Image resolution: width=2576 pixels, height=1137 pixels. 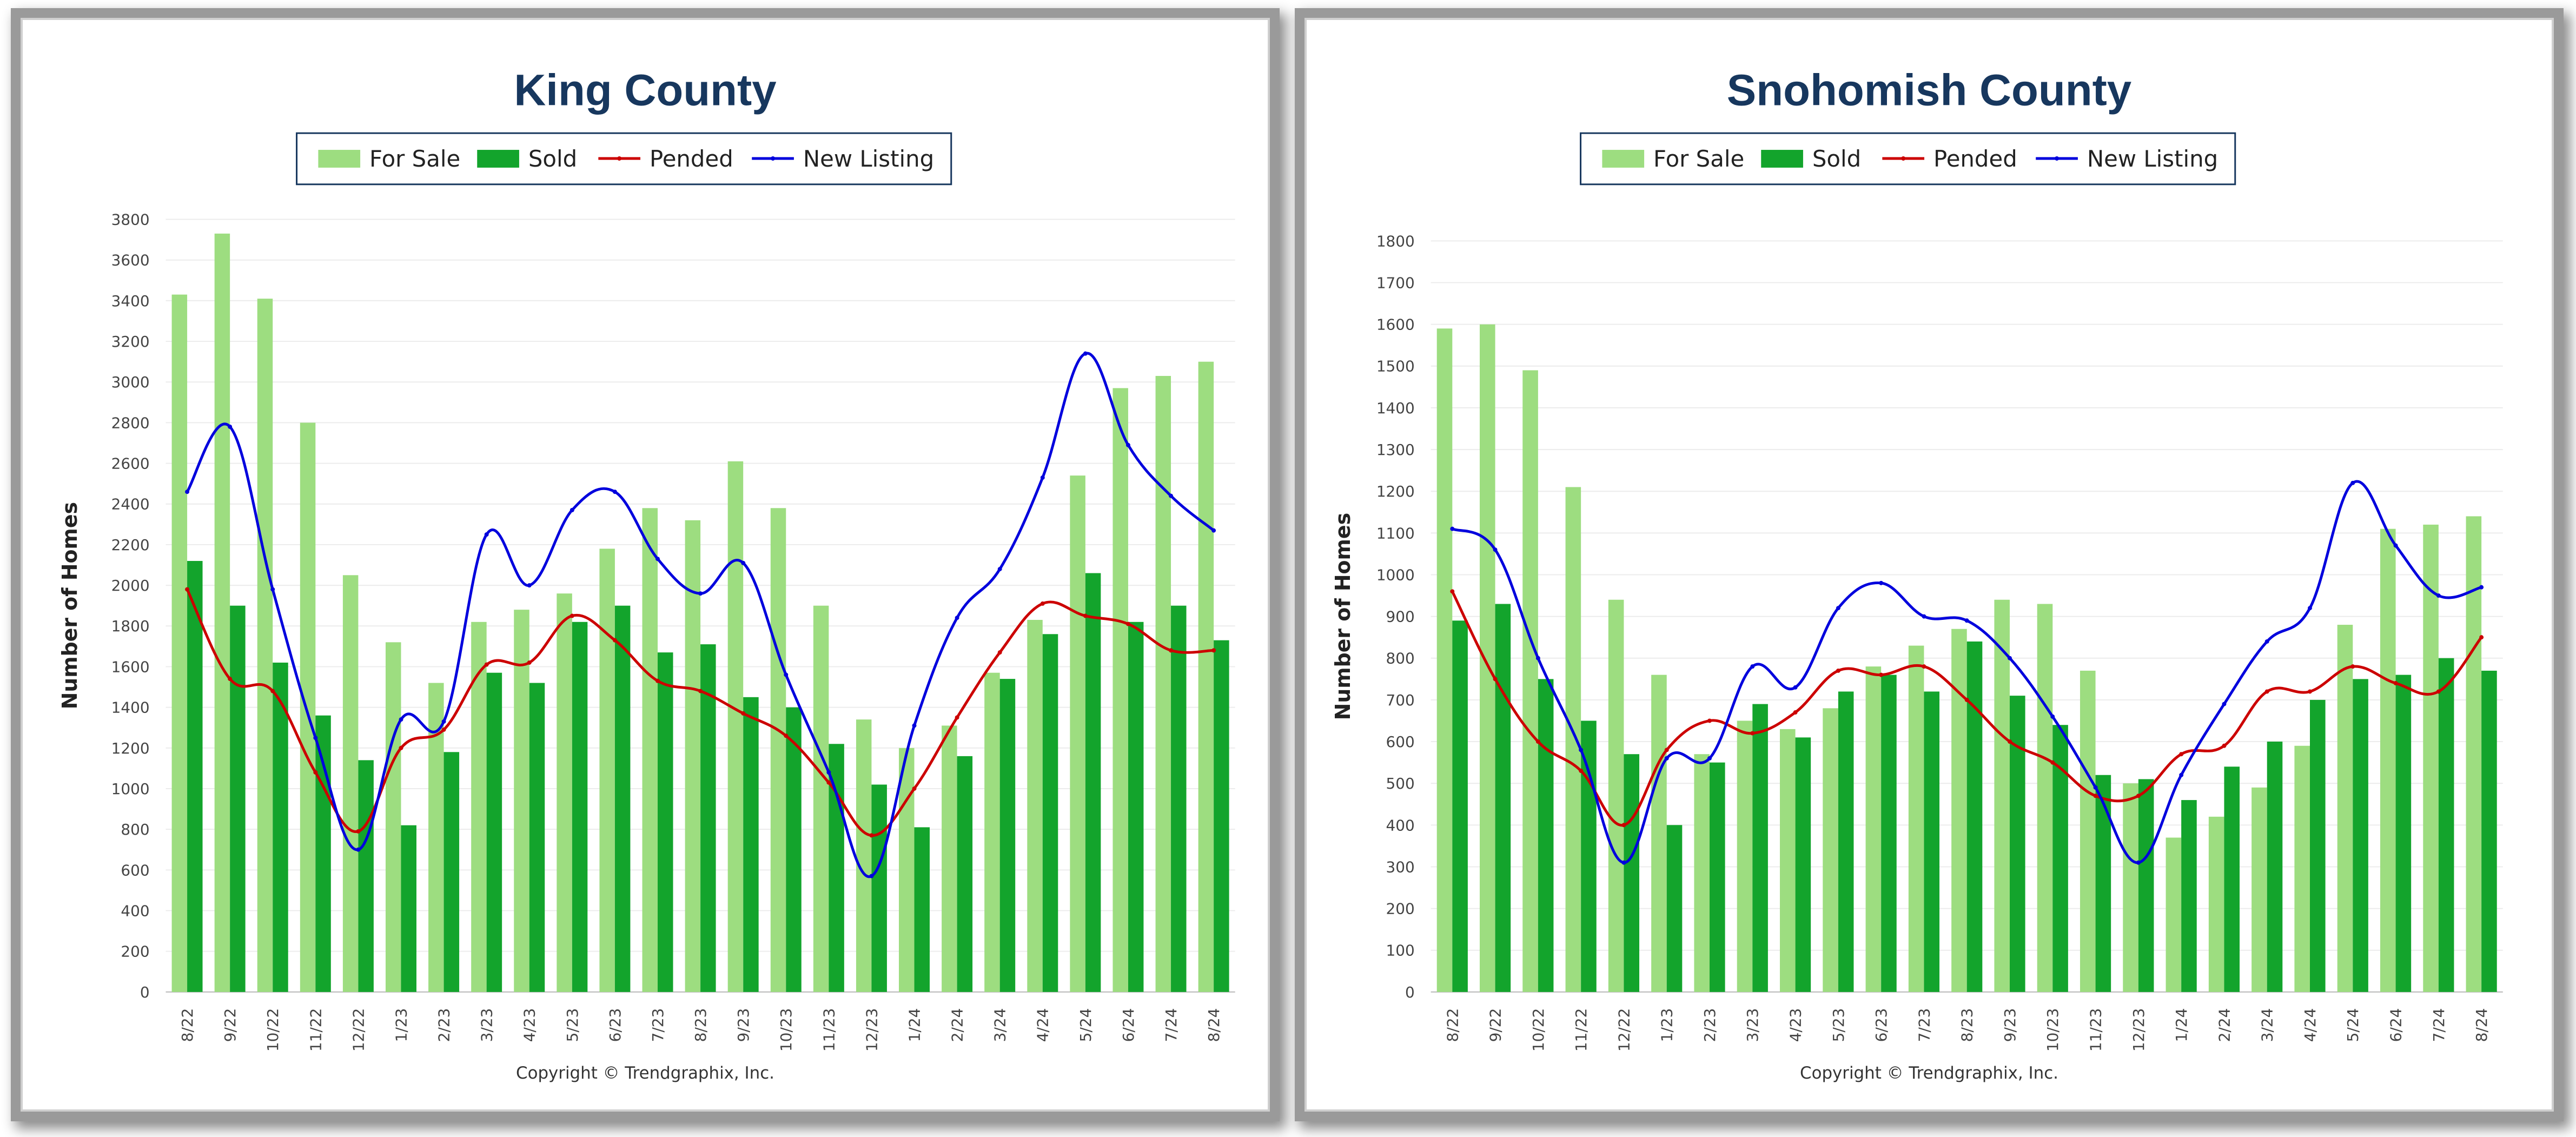 I want to click on x-tick-label: 6/23, so click(x=1881, y=1025).